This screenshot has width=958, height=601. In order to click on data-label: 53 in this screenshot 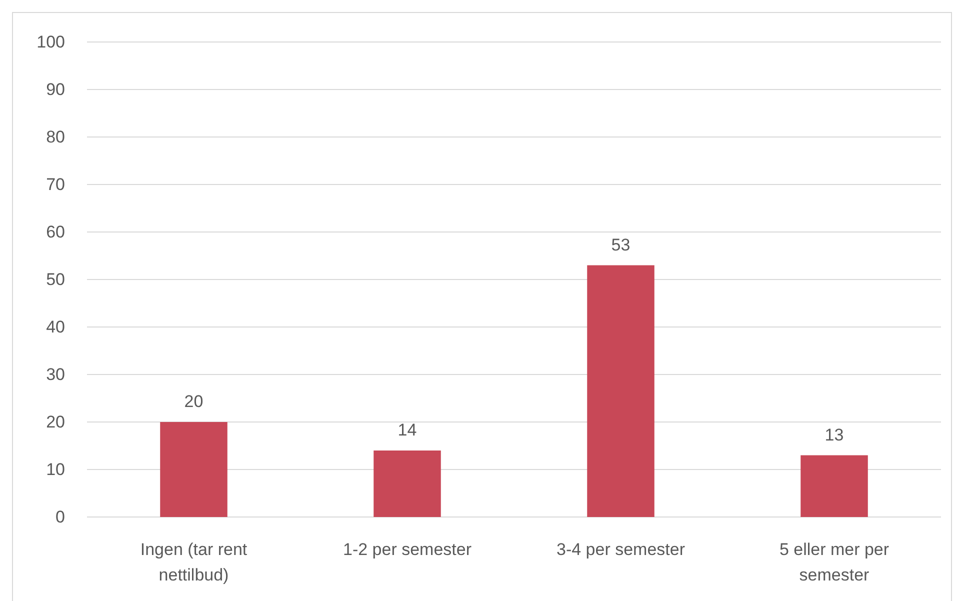, I will do `click(620, 244)`.